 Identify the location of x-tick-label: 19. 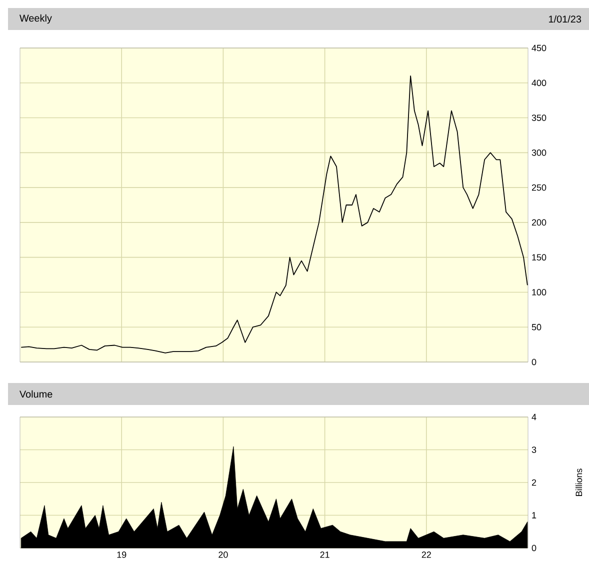
(121, 555).